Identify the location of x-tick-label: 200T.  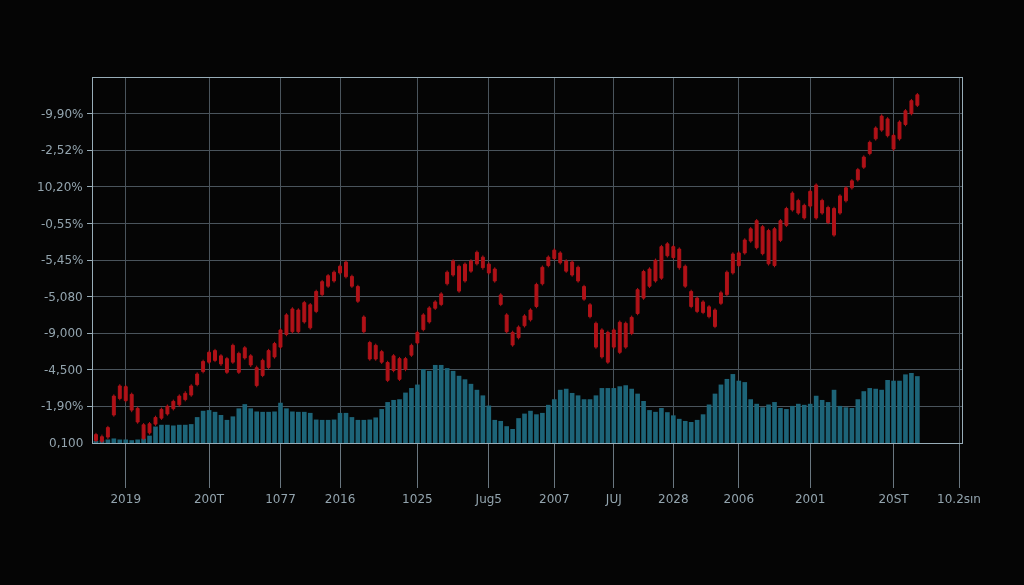
(209, 498).